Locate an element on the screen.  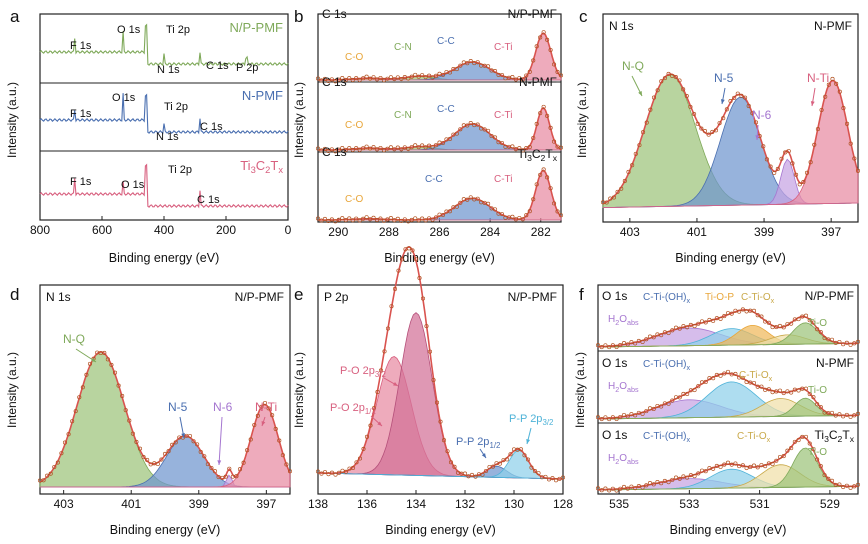
peak-label: O 1s is located at coordinates (129, 30).